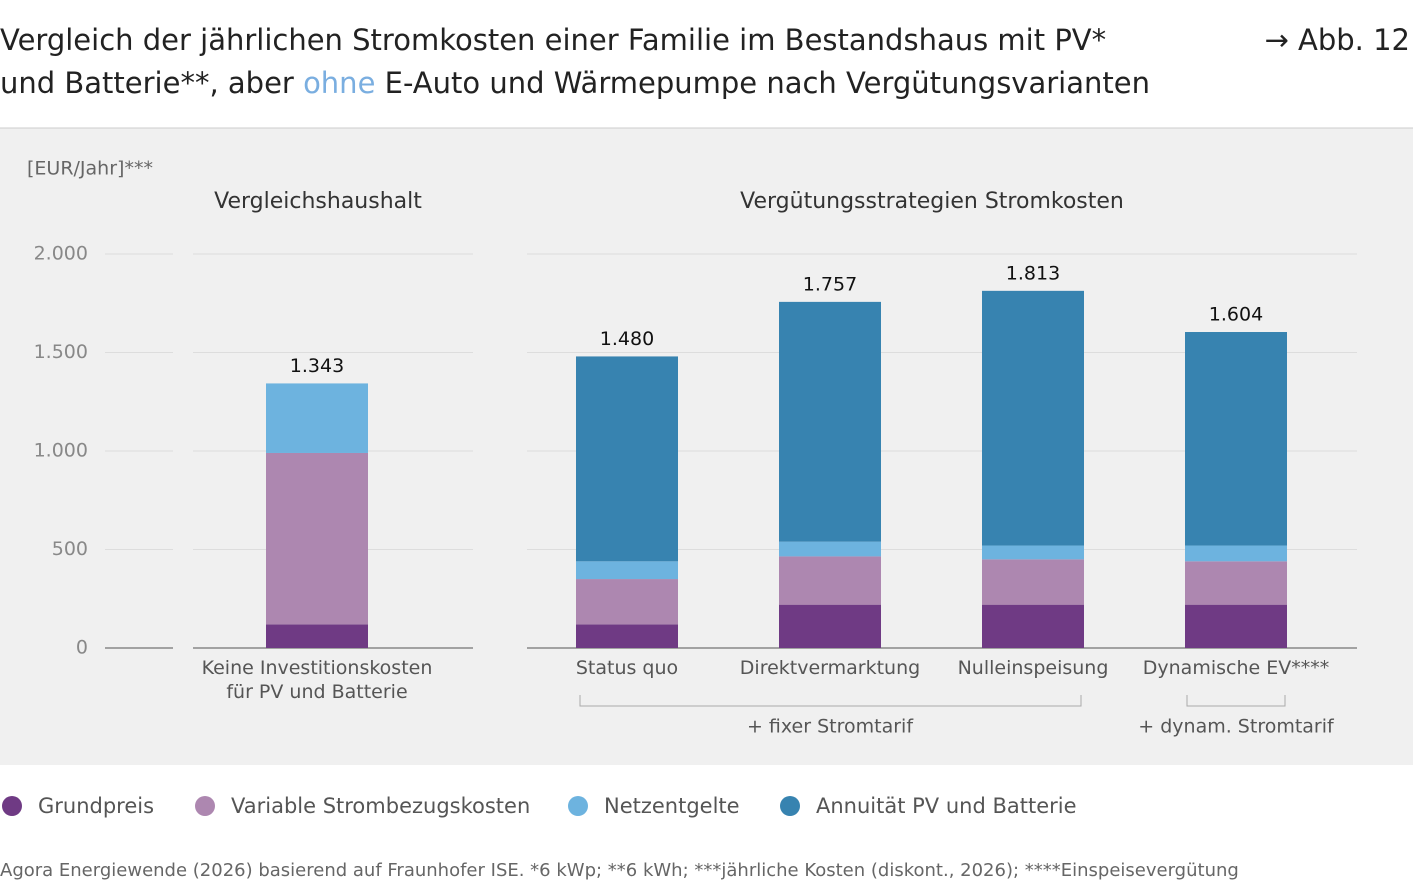  Describe the element at coordinates (1033, 273) in the screenshot. I see `total-label: 1.813` at that location.